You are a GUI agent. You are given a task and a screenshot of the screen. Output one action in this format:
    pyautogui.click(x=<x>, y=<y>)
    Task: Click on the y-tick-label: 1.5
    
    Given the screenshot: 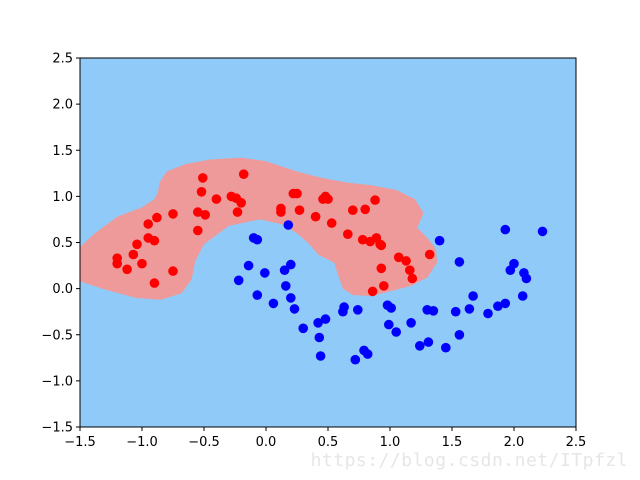 What is the action you would take?
    pyautogui.click(x=62, y=151)
    